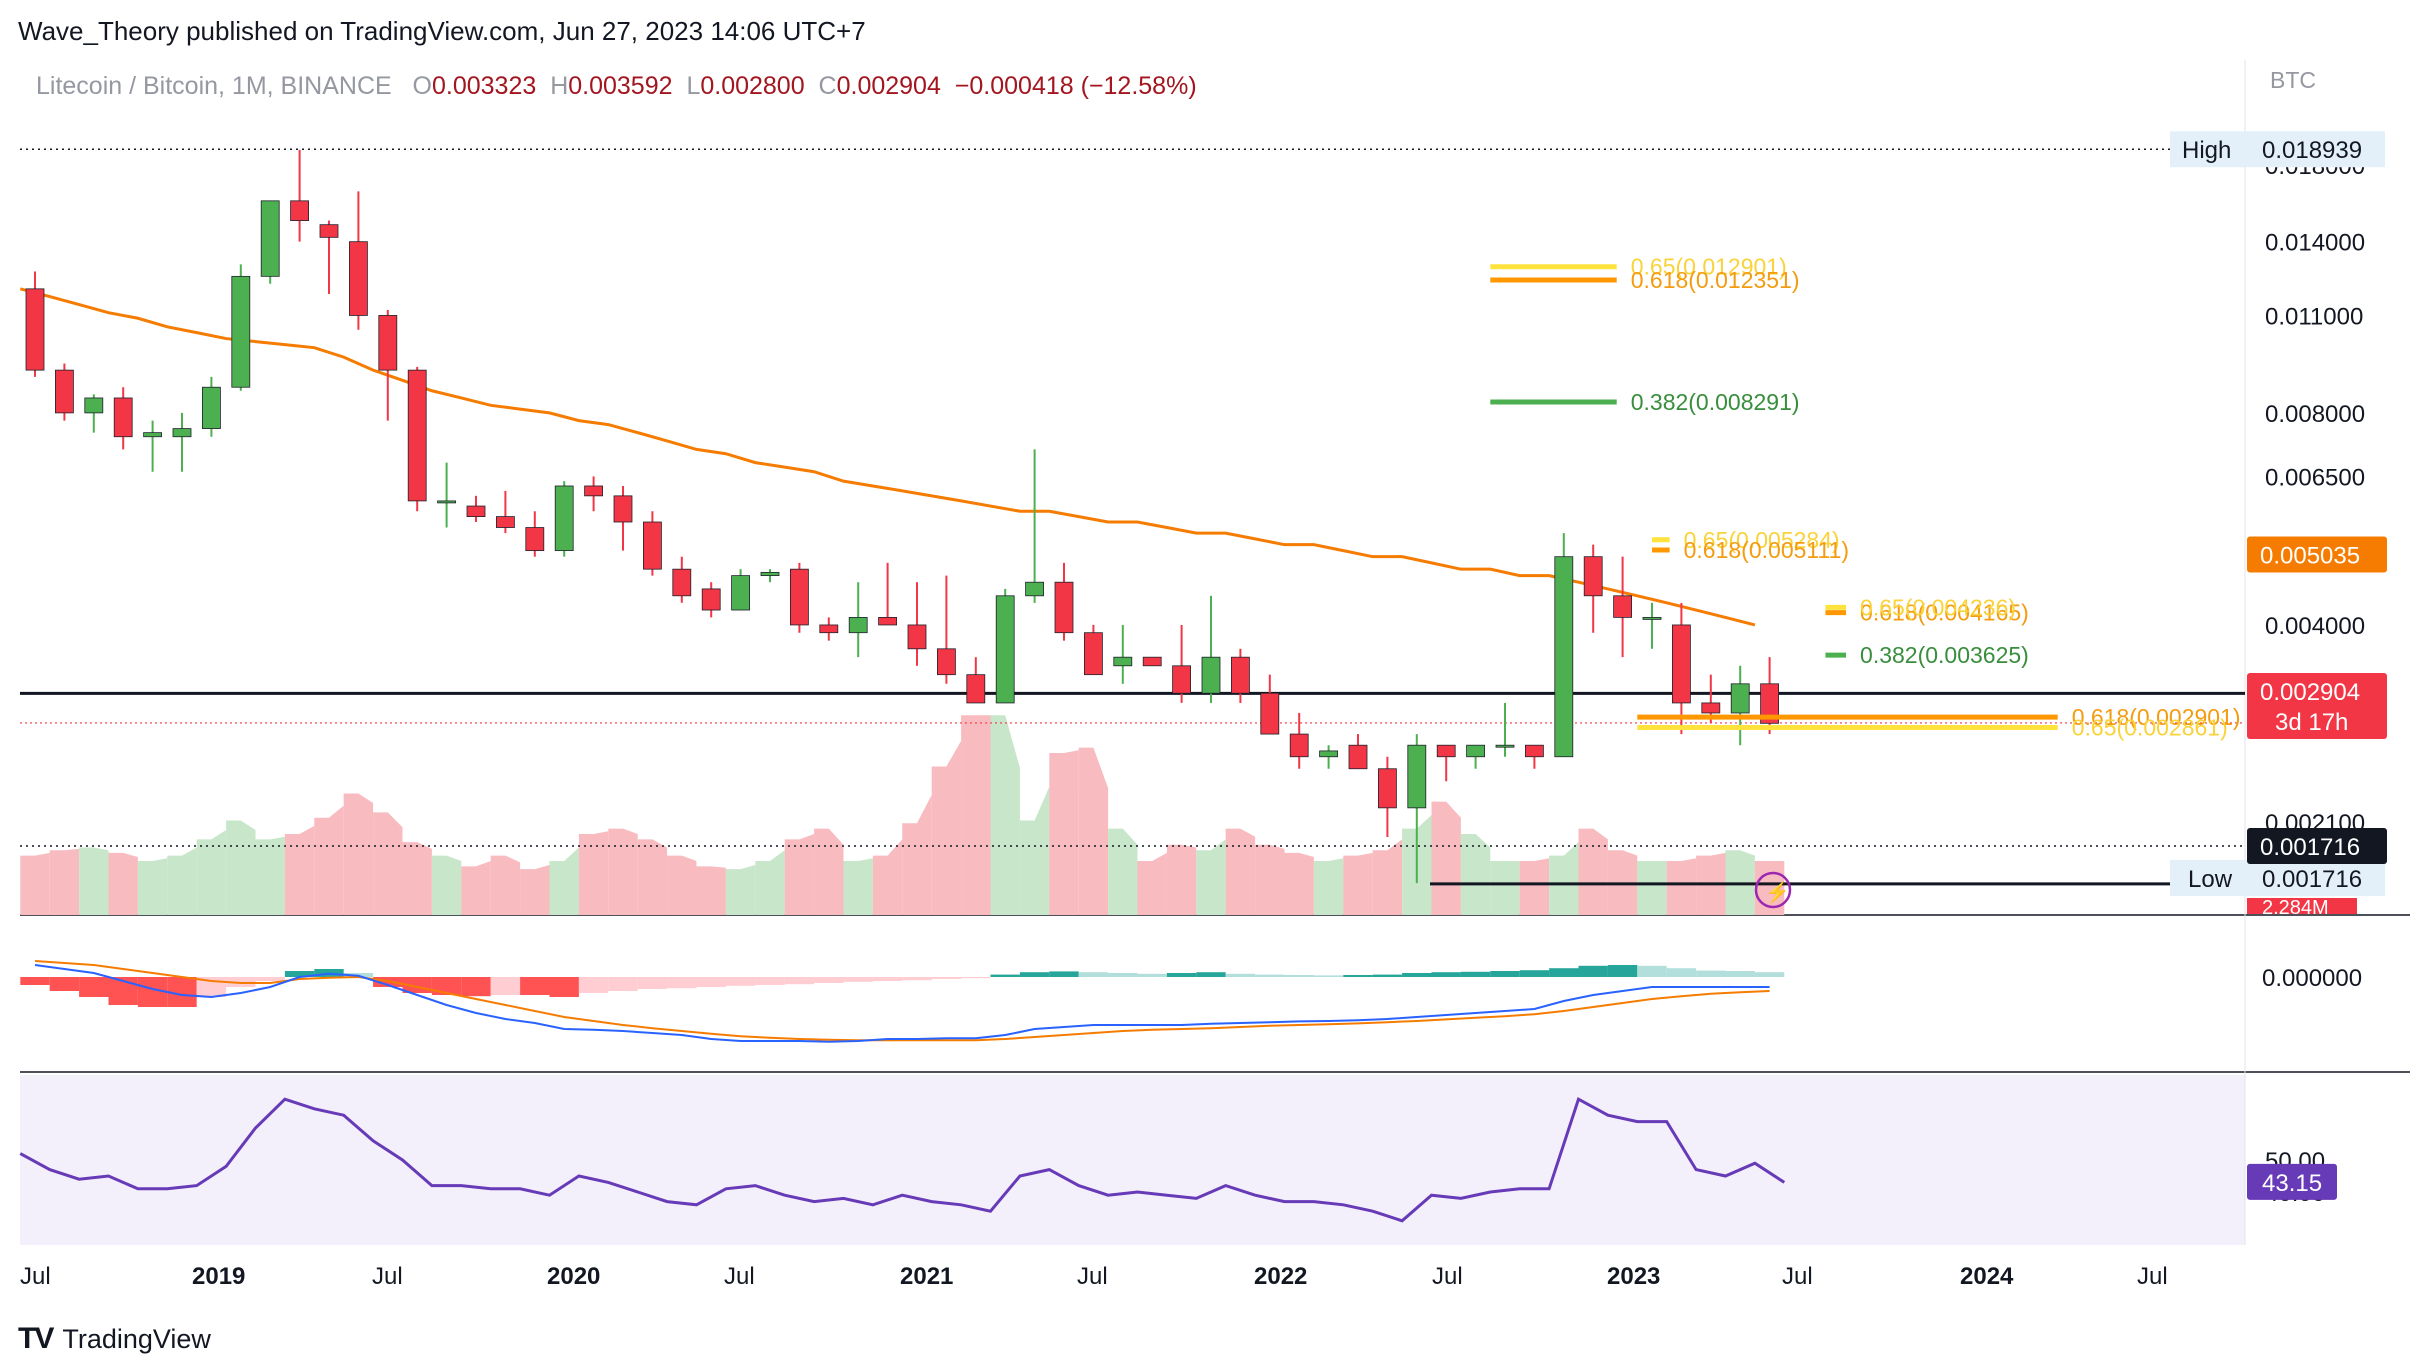 The width and height of the screenshot is (2430, 1372). What do you see at coordinates (114, 1339) in the screenshot?
I see `footer-brand: TV TradingView` at bounding box center [114, 1339].